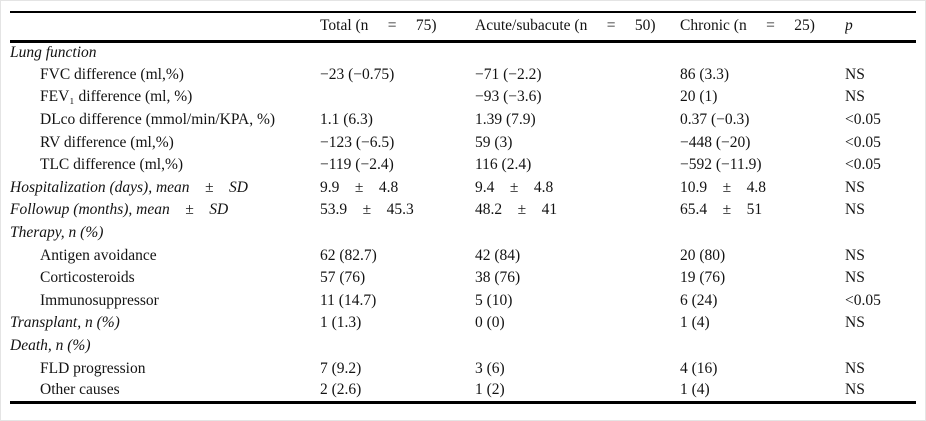 The width and height of the screenshot is (926, 421). What do you see at coordinates (357, 165) in the screenshot?
I see `cell-total: −119 (−2.4)` at bounding box center [357, 165].